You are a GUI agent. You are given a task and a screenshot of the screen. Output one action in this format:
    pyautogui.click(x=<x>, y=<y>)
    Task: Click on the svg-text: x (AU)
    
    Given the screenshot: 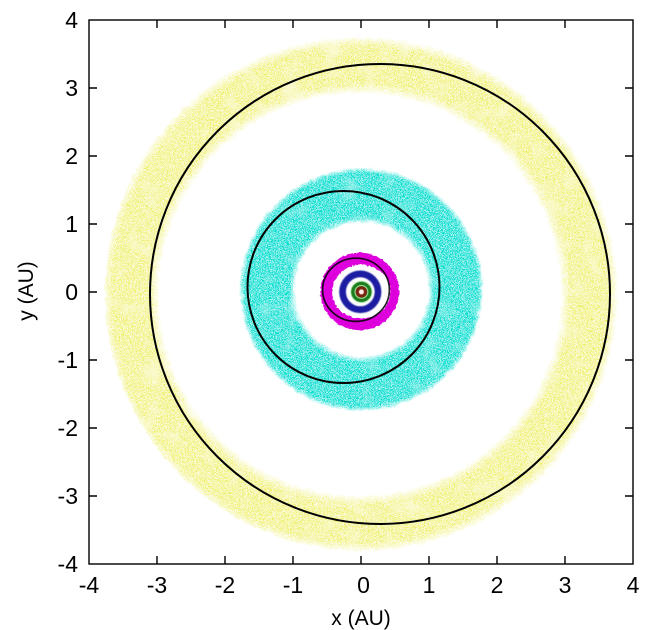 What is the action you would take?
    pyautogui.click(x=361, y=618)
    